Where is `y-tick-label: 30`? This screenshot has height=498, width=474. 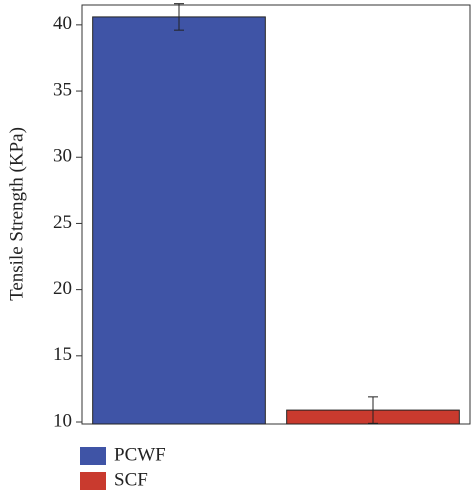 y-tick-label: 30 is located at coordinates (62, 156).